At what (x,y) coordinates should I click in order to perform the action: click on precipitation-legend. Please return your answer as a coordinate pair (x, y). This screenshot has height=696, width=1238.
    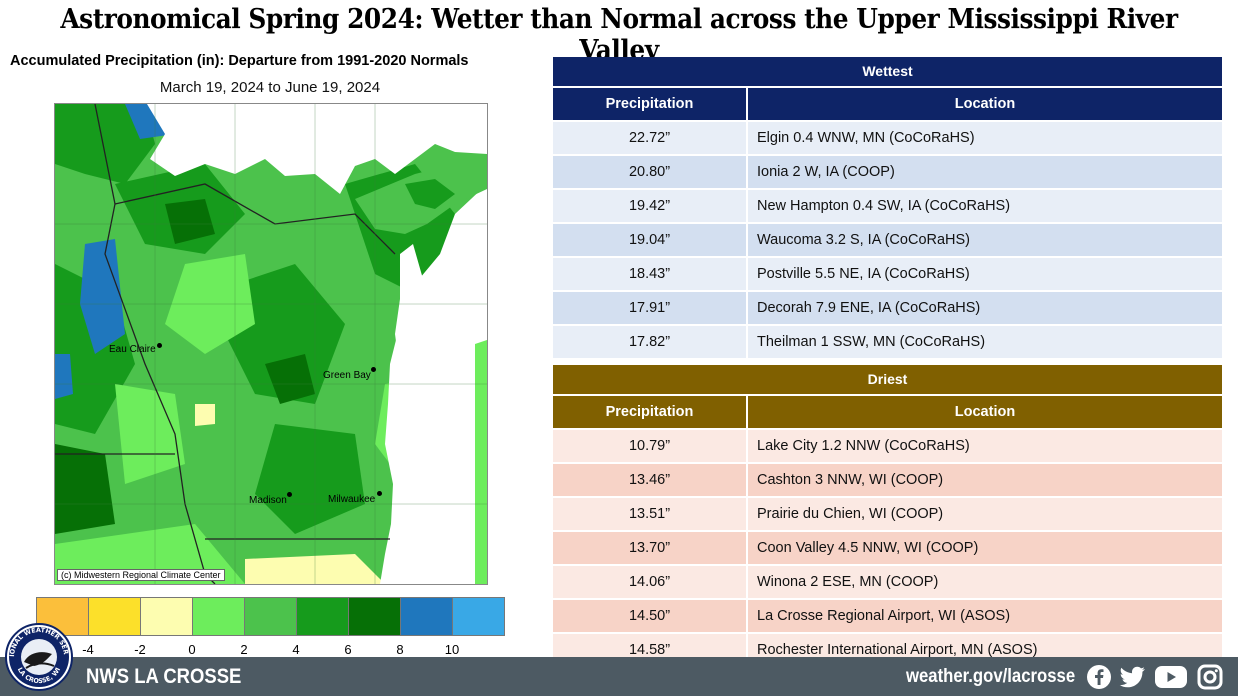
    Looking at the image, I should click on (270, 616).